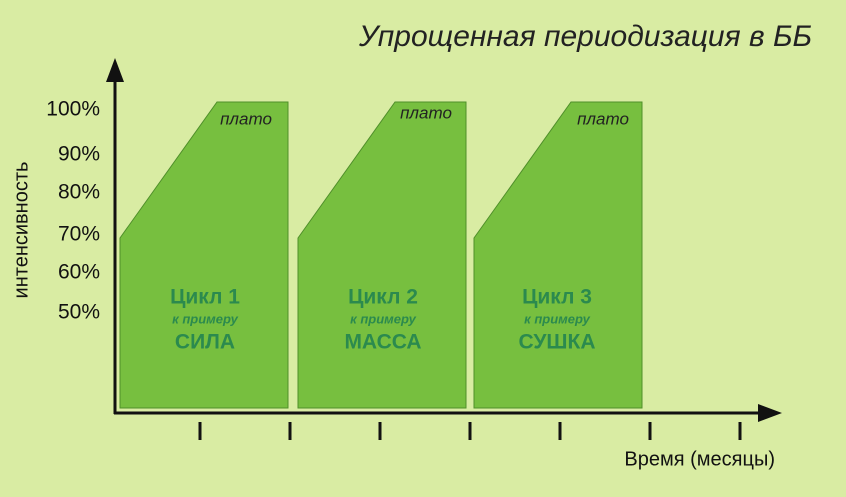  Describe the element at coordinates (115, 70) in the screenshot. I see `y-arrow` at that location.